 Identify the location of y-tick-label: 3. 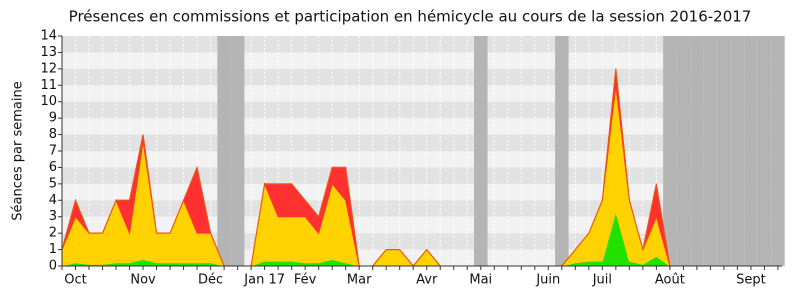
(53, 216).